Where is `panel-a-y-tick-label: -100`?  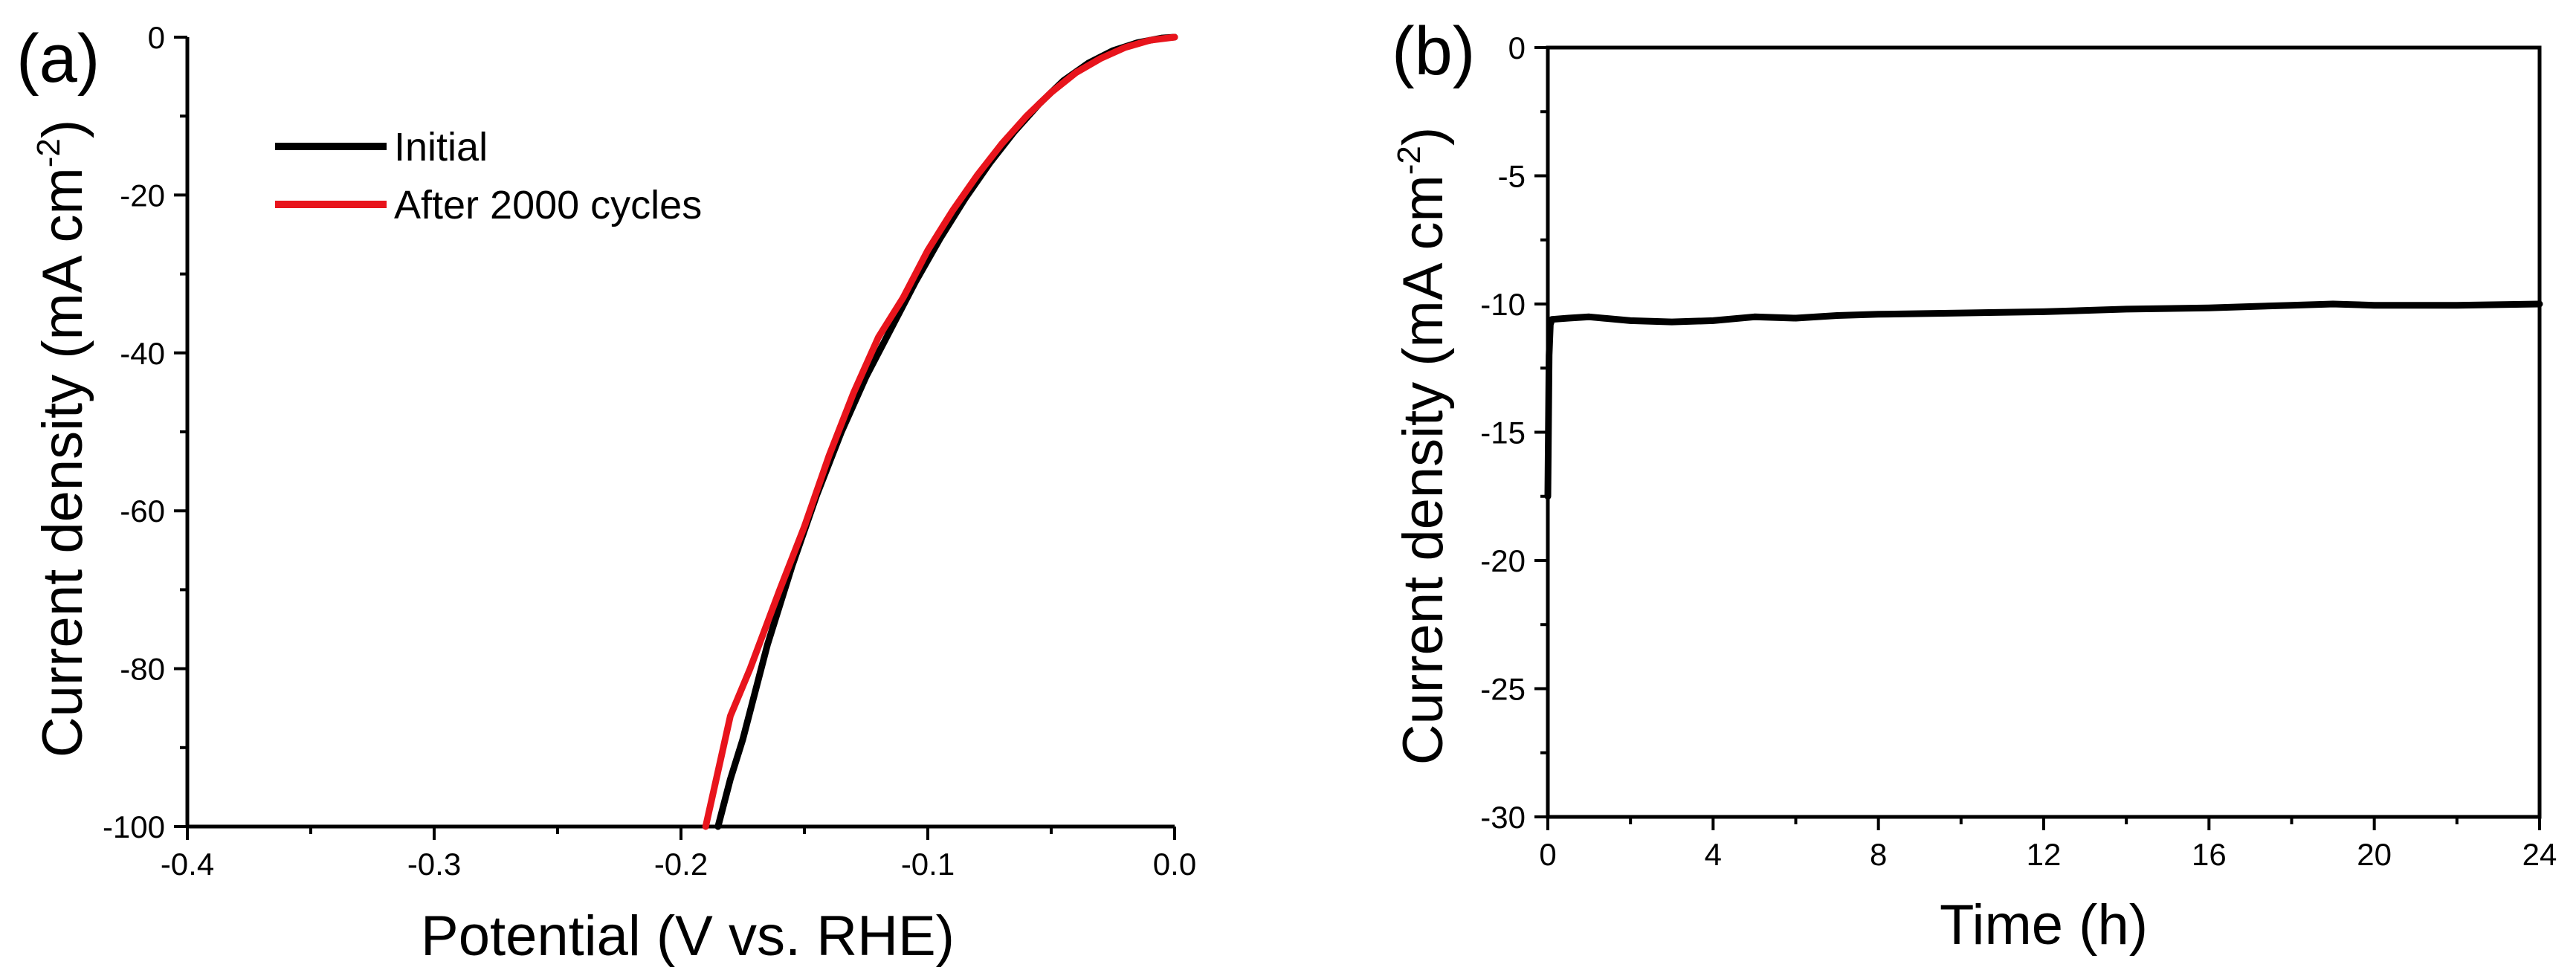
panel-a-y-tick-label: -100 is located at coordinates (134, 827).